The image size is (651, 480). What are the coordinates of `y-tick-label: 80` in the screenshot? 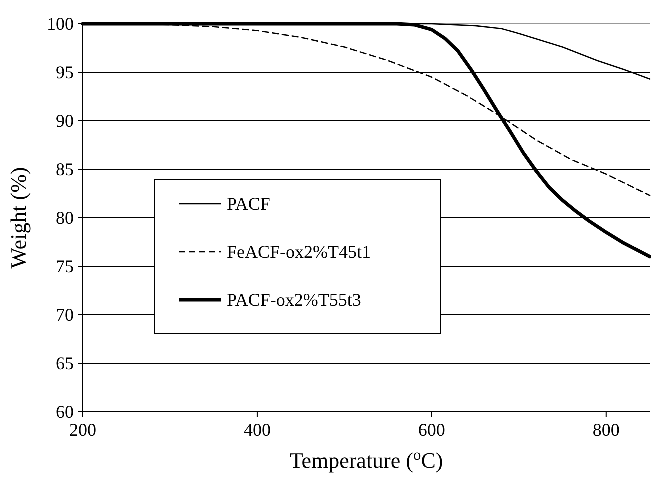 It's located at (65, 218).